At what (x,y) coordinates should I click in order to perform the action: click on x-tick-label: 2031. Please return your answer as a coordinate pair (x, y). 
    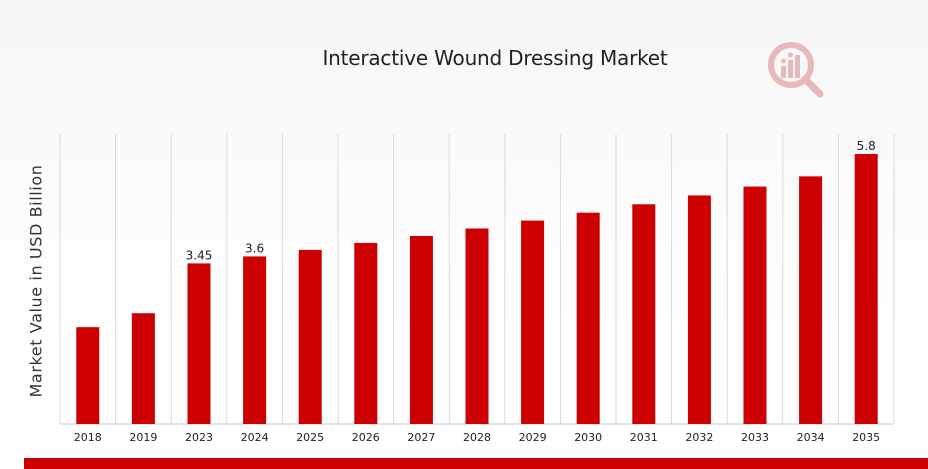
    Looking at the image, I should click on (644, 437).